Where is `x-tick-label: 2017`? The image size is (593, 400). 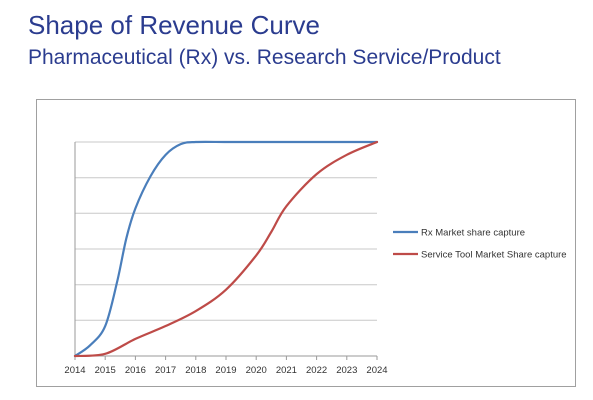
x-tick-label: 2017 is located at coordinates (165, 370).